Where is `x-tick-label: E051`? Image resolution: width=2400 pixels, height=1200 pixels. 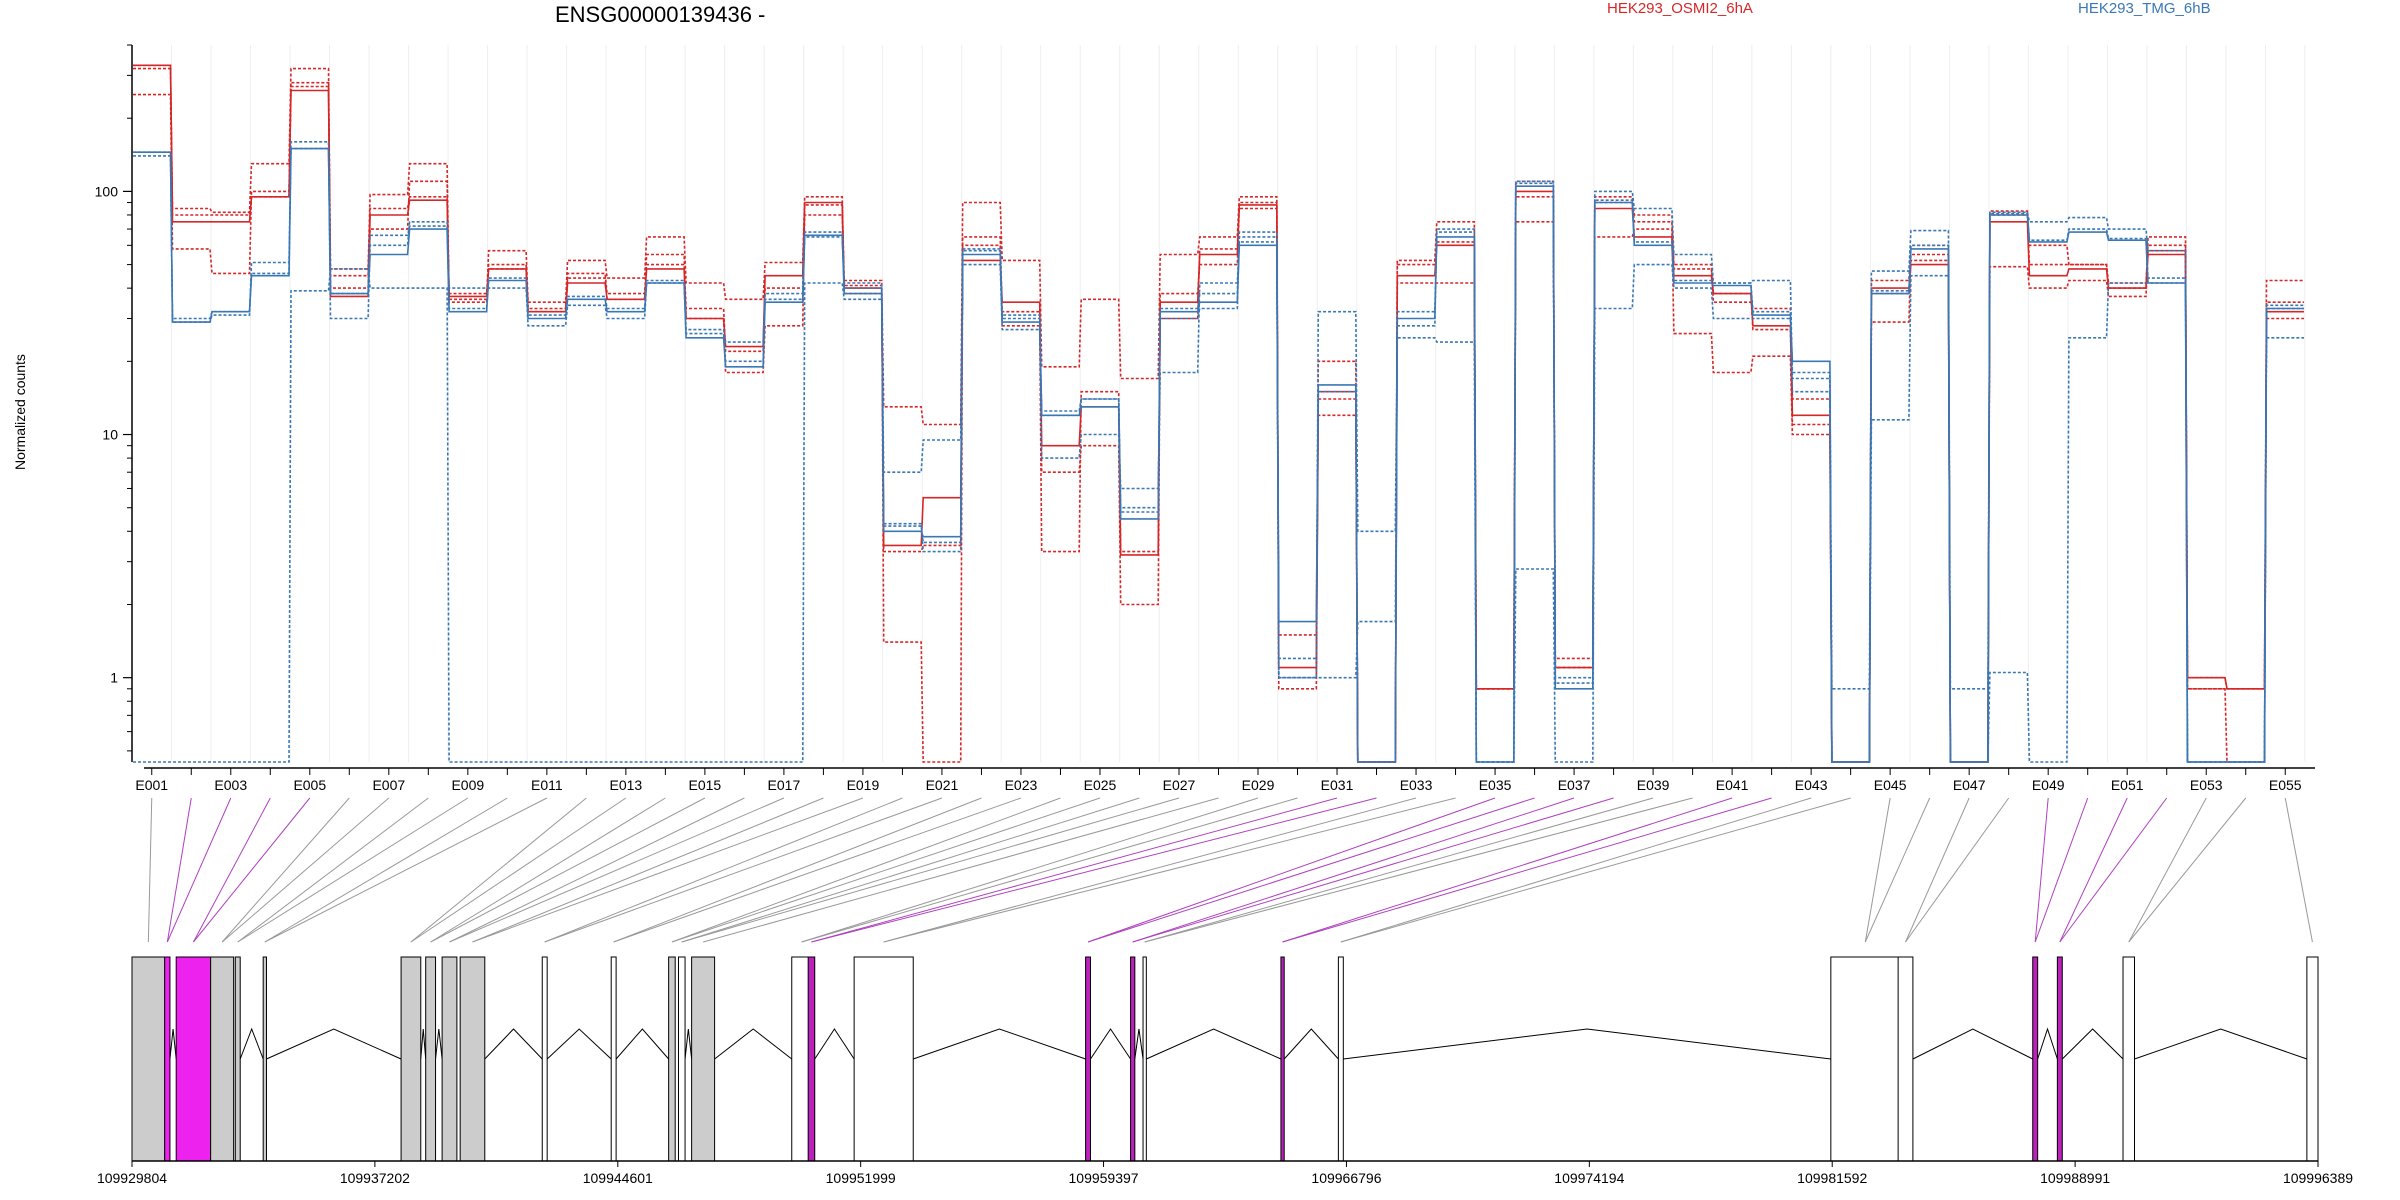
x-tick-label: E051 is located at coordinates (2127, 785).